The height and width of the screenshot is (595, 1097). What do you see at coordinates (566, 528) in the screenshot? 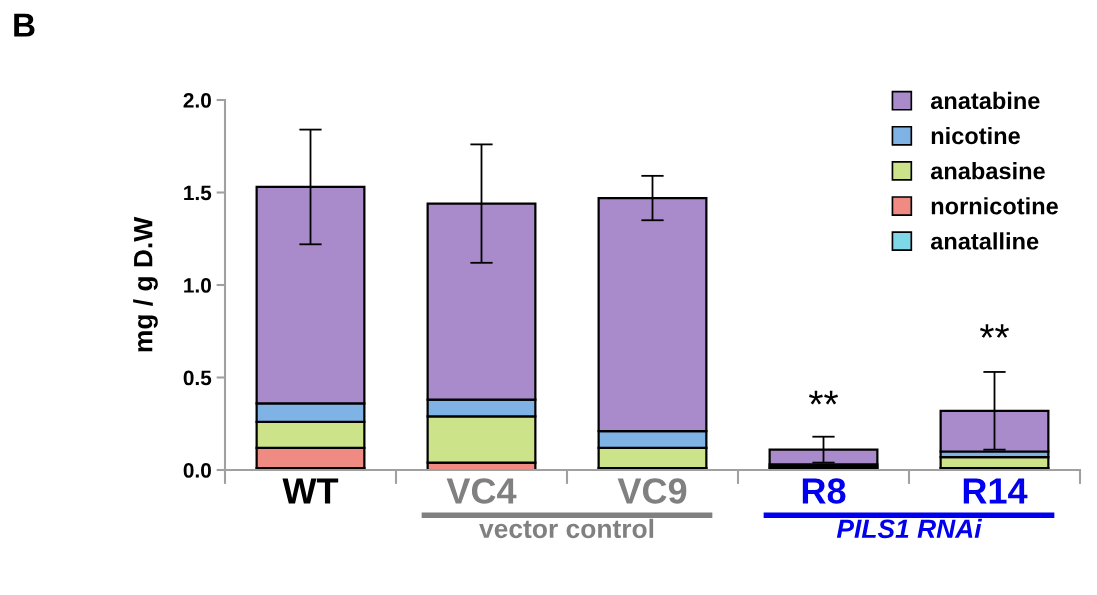
I see `text: vector control` at bounding box center [566, 528].